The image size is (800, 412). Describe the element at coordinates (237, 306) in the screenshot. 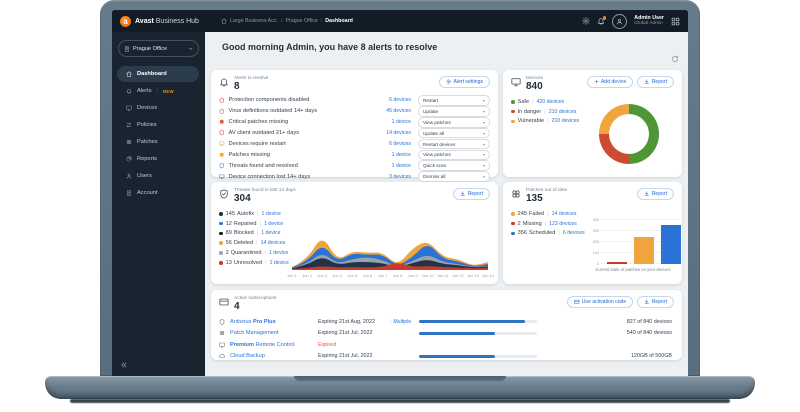

I see `subs-count: 4` at that location.